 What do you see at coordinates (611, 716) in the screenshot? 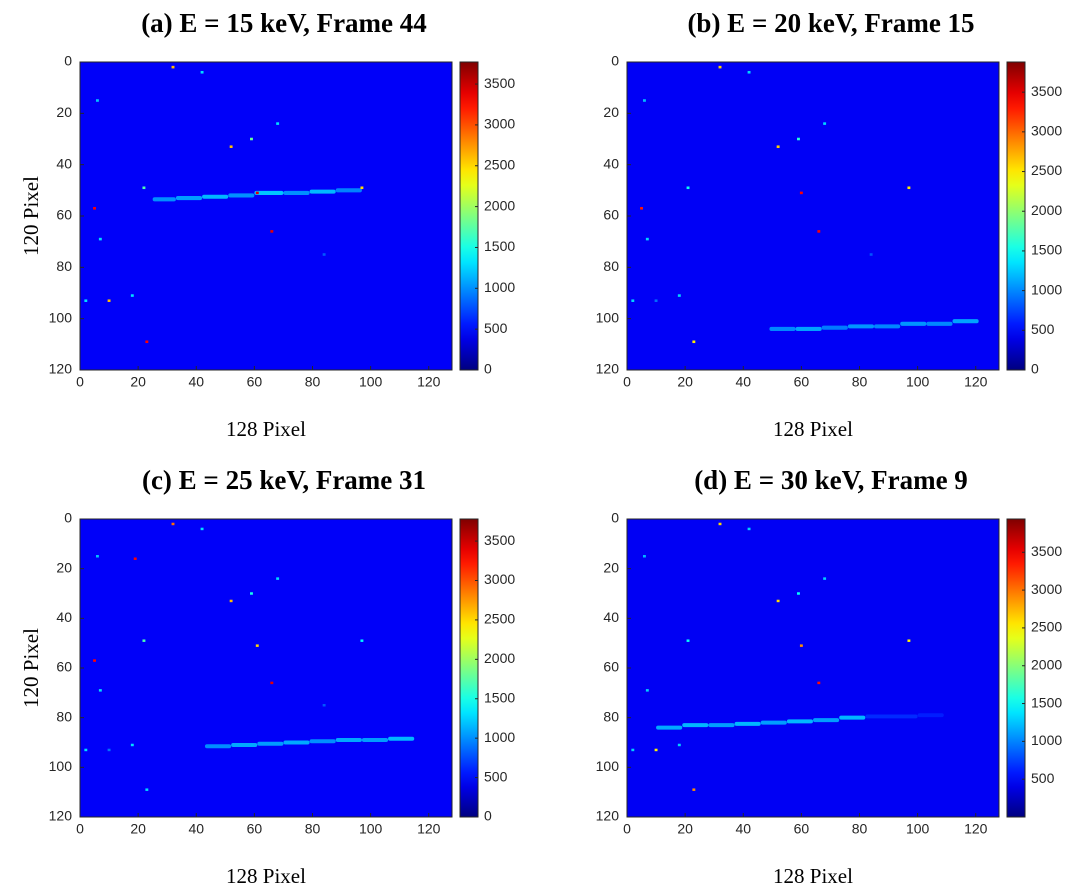
I see `y-tick-label: 80` at bounding box center [611, 716].